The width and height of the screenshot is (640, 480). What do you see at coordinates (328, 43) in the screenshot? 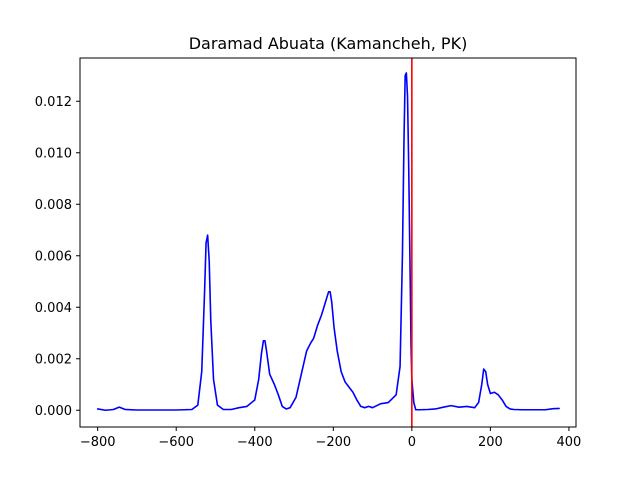
I see `chart-title: Daramad Abuata (Kamancheh, PK)` at bounding box center [328, 43].